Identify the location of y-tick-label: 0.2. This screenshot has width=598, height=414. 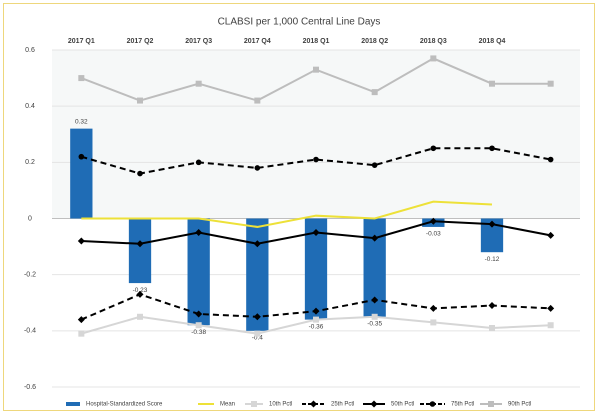
(30, 162).